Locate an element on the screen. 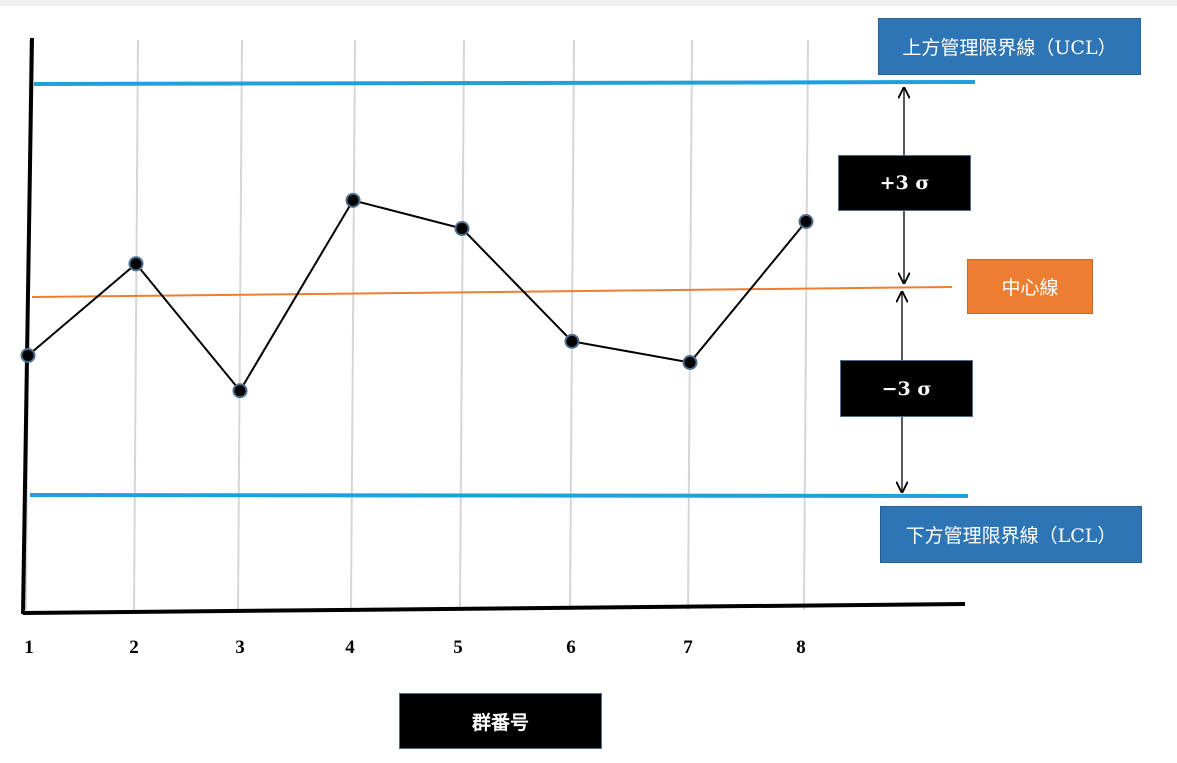  x-axis-label: 群番号 is located at coordinates (500, 721).